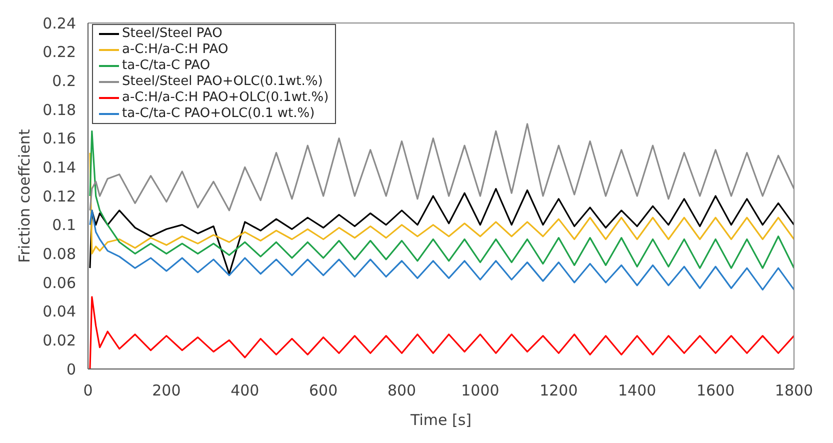 This screenshot has height=443, width=833. Describe the element at coordinates (24, 196) in the screenshot. I see `y-axis-title: Friction coeffcient` at that location.